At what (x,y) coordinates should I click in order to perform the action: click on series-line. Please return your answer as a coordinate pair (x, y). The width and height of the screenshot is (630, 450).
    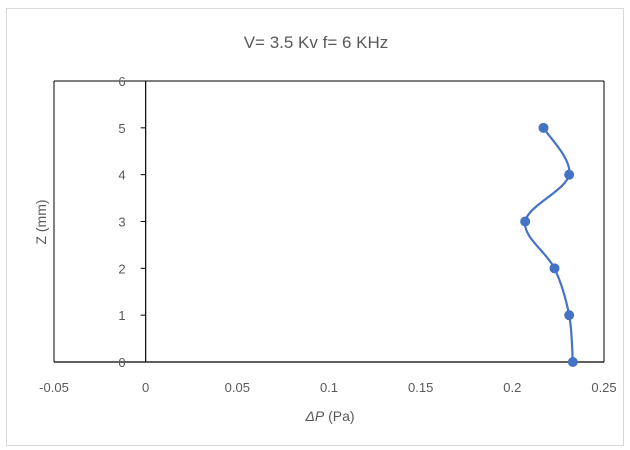
    Looking at the image, I should click on (549, 245).